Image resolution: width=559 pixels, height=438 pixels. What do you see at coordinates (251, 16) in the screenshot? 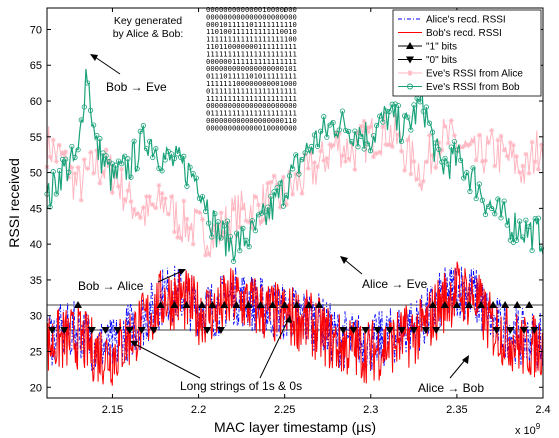
I see `key-bit-row: 000000000000000000000` at bounding box center [251, 16].